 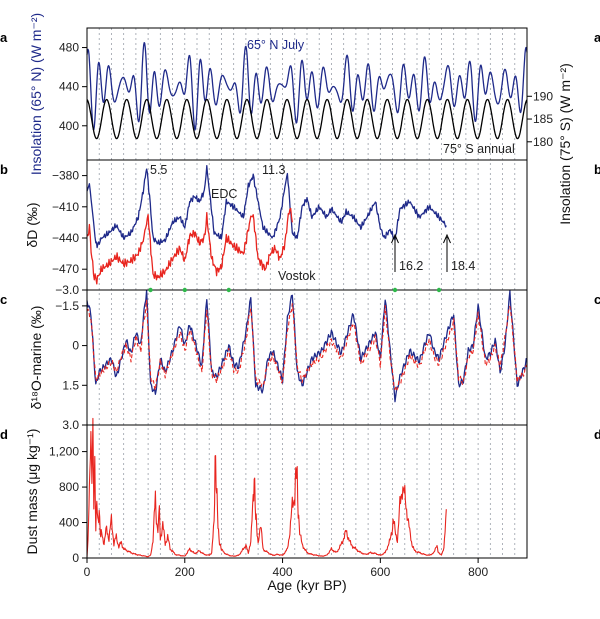 I want to click on ytick-label-right: 190, so click(x=543, y=96).